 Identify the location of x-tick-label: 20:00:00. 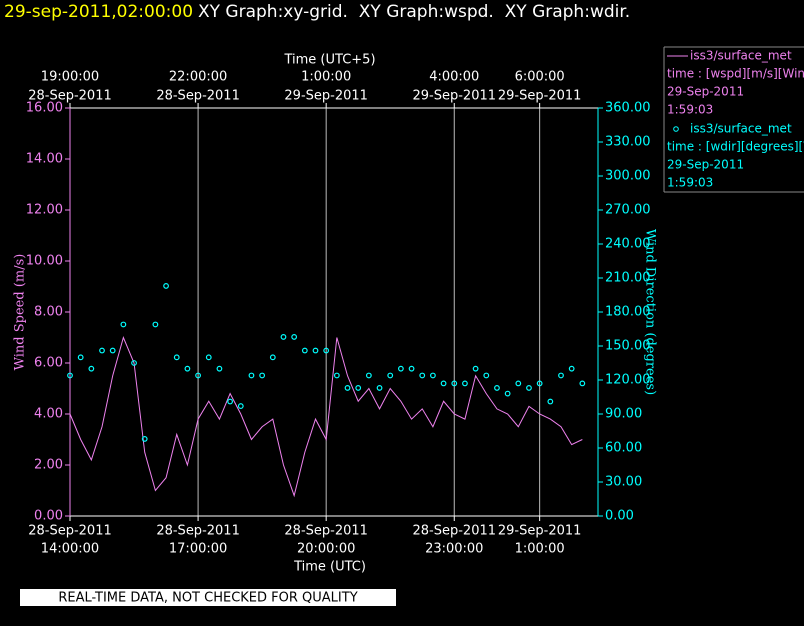
(326, 549).